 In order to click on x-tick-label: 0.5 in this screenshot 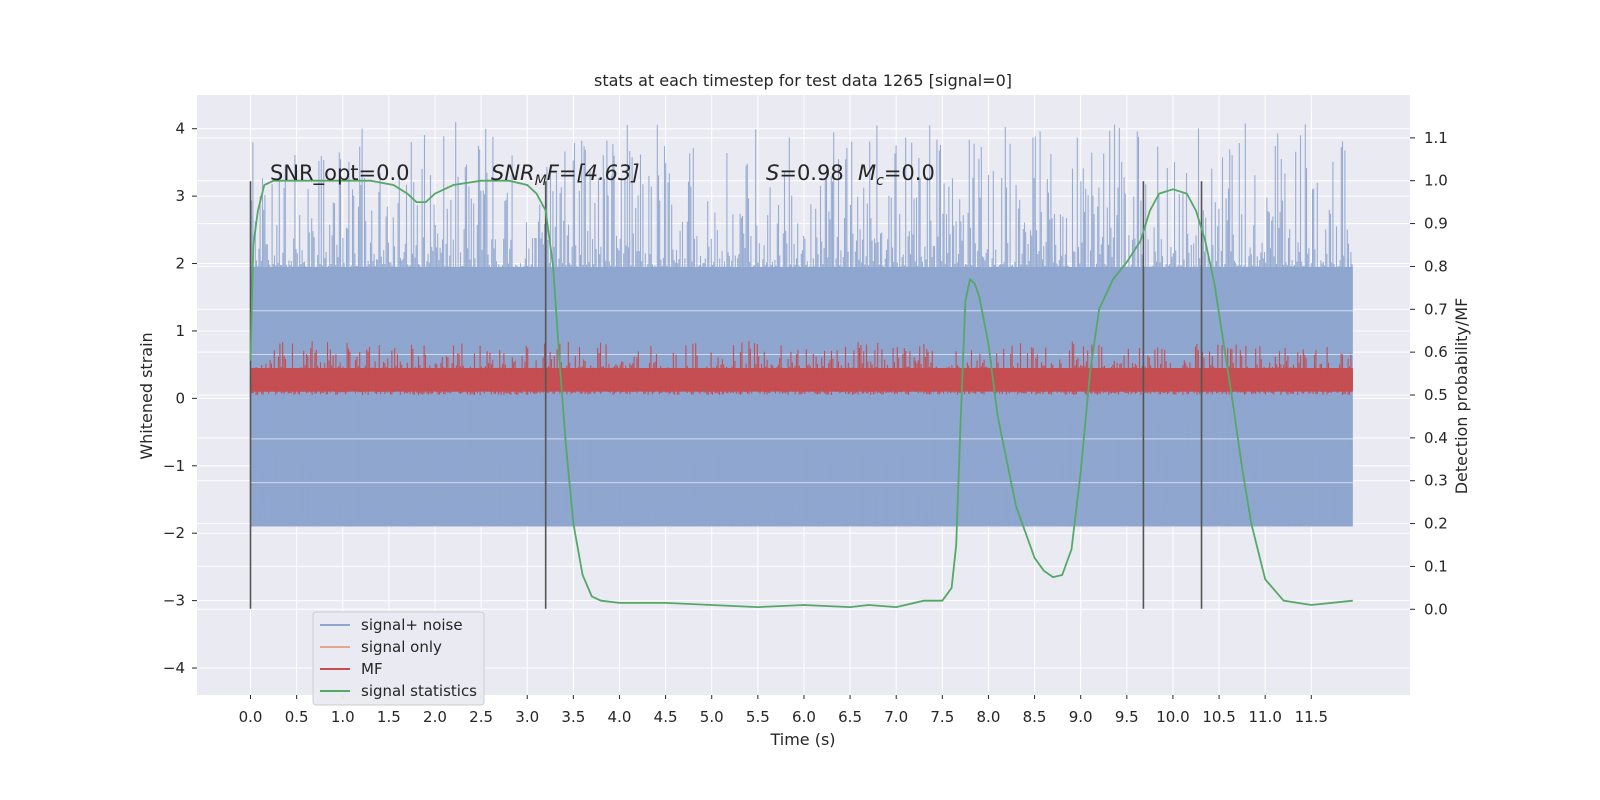, I will do `click(297, 717)`.